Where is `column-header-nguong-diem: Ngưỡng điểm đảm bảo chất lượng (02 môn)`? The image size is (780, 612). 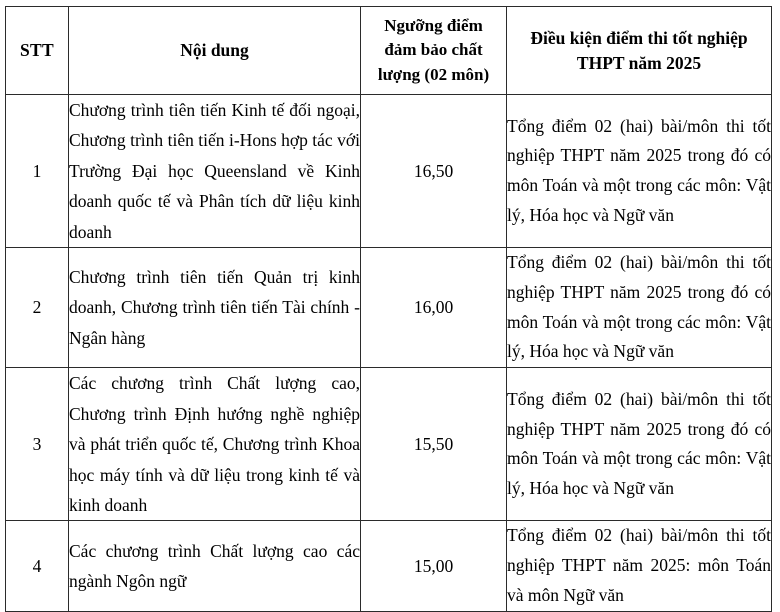 column-header-nguong-diem: Ngưỡng điểm đảm bảo chất lượng (02 môn) is located at coordinates (433, 50).